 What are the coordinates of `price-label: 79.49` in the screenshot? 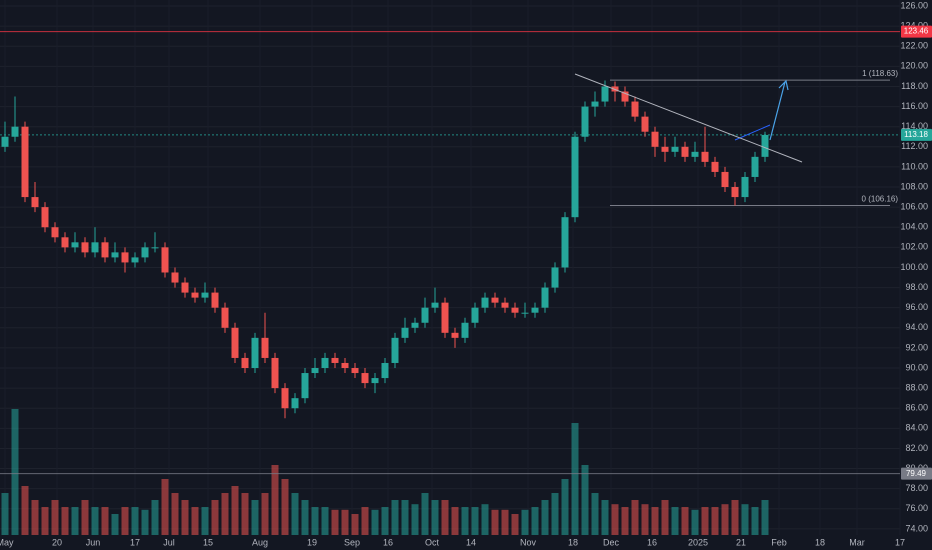 It's located at (916, 473).